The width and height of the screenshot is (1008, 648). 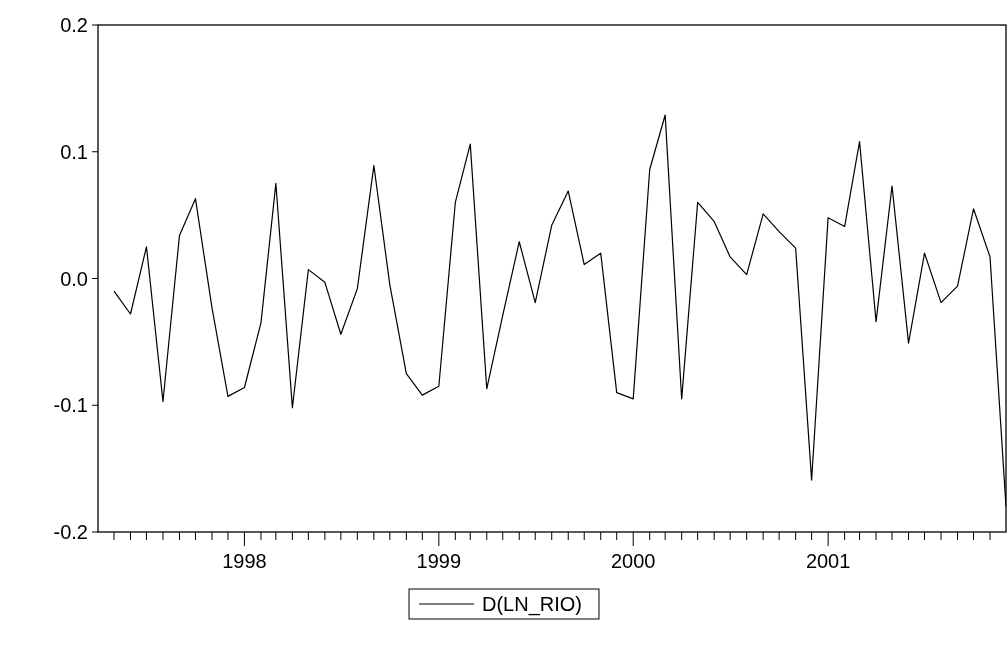 What do you see at coordinates (244, 561) in the screenshot?
I see `x-tick-label: 1998` at bounding box center [244, 561].